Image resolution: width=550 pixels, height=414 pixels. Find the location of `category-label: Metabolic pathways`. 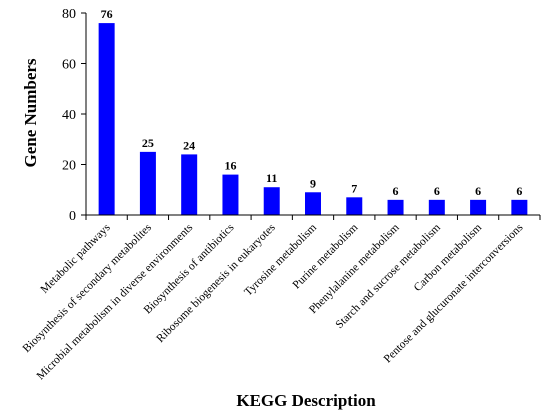

category-label: Metabolic pathways is located at coordinates (76, 258).